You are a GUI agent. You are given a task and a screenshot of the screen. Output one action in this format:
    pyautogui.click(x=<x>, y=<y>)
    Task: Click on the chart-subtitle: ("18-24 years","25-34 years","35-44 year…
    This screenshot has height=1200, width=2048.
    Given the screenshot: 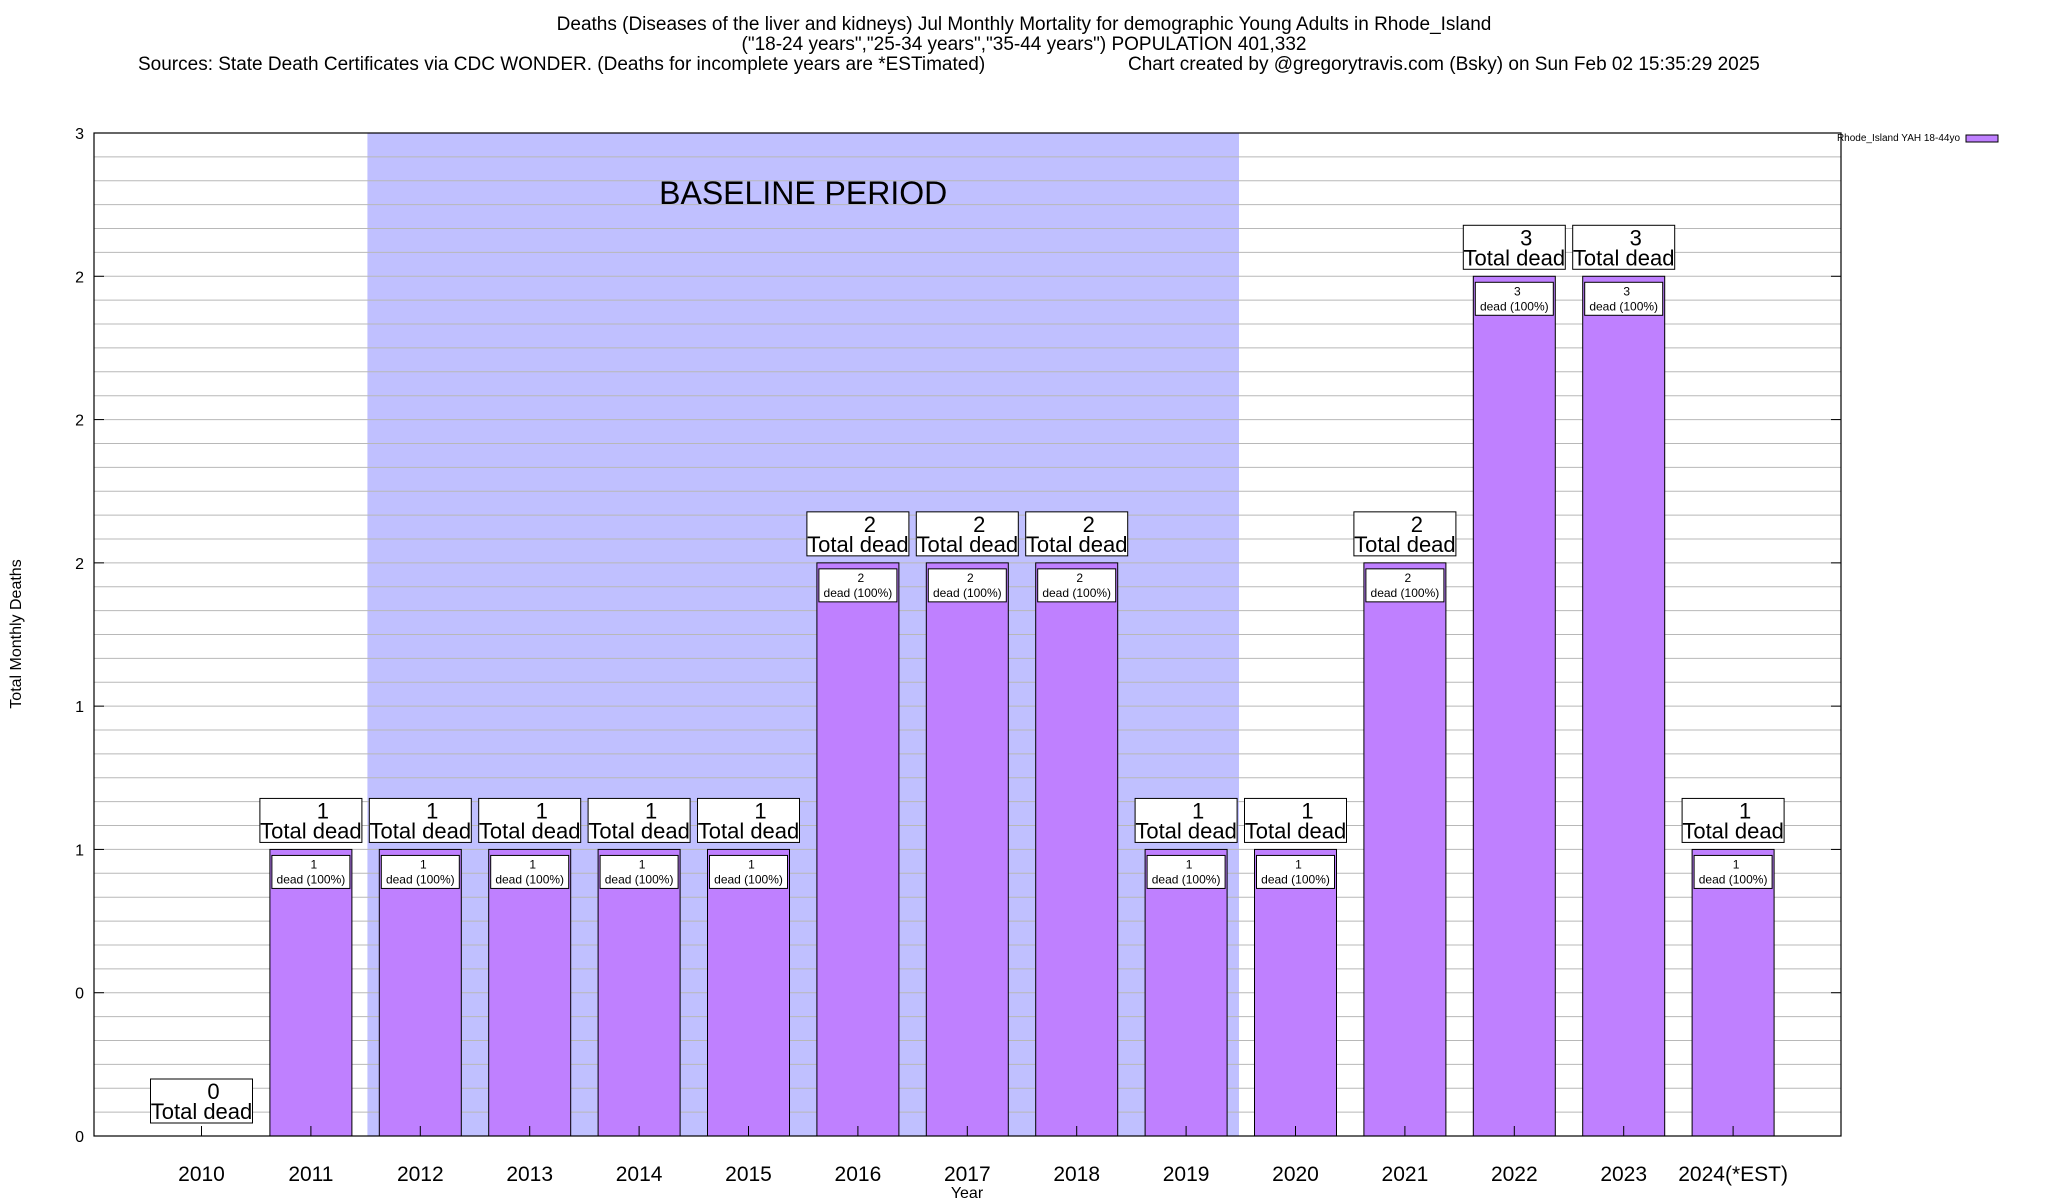 What is the action you would take?
    pyautogui.click(x=1024, y=44)
    